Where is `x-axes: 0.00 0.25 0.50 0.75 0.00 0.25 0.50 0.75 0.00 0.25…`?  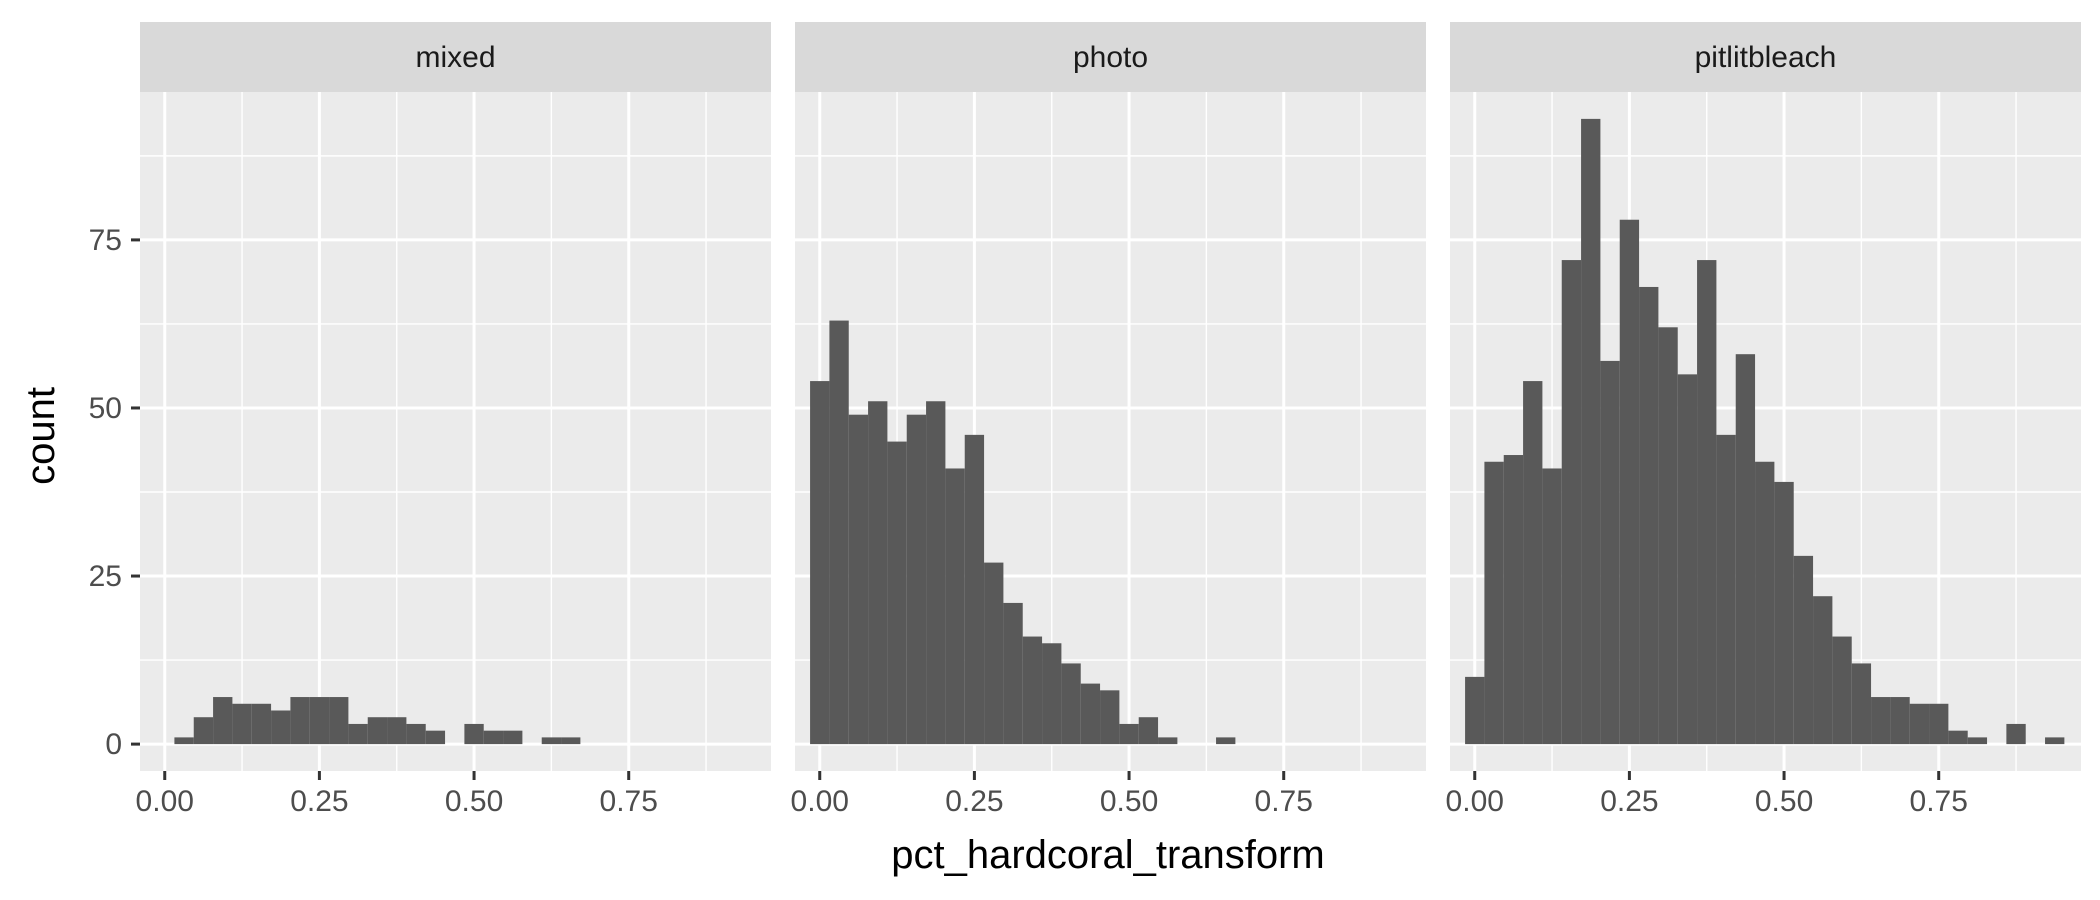 x-axes: 0.00 0.25 0.50 0.75 0.00 0.25 0.50 0.75 0.00 0.25… is located at coordinates (1052, 794).